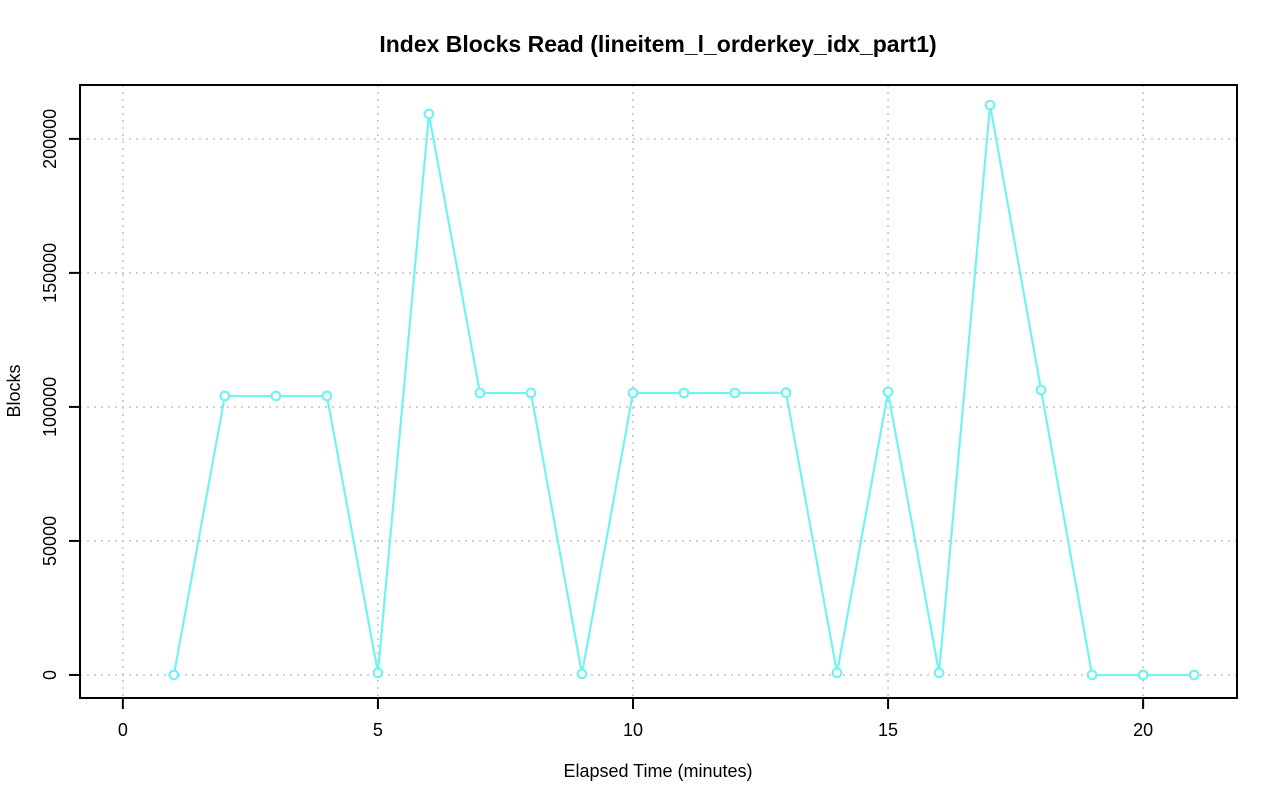 This screenshot has height=806, width=1280. Describe the element at coordinates (888, 730) in the screenshot. I see `x-tick-label: 15` at that location.